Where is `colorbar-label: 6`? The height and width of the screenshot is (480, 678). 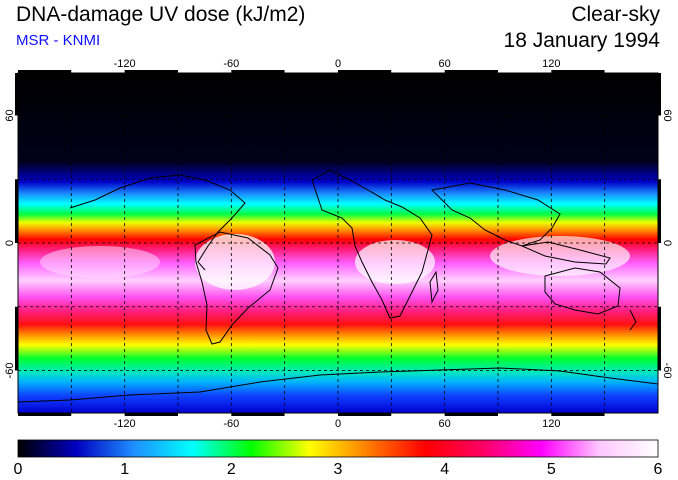 colorbar-label: 6 is located at coordinates (658, 469).